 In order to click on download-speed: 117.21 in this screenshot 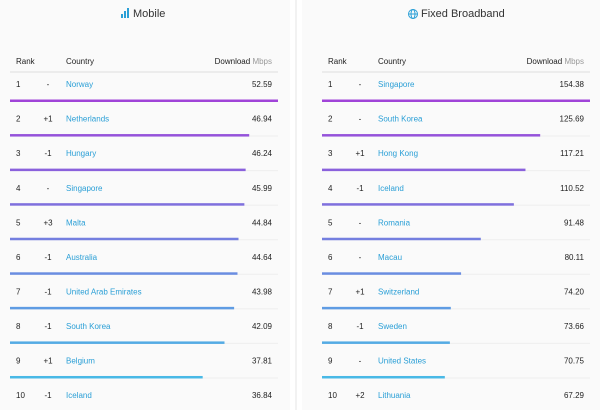, I will do `click(572, 153)`.